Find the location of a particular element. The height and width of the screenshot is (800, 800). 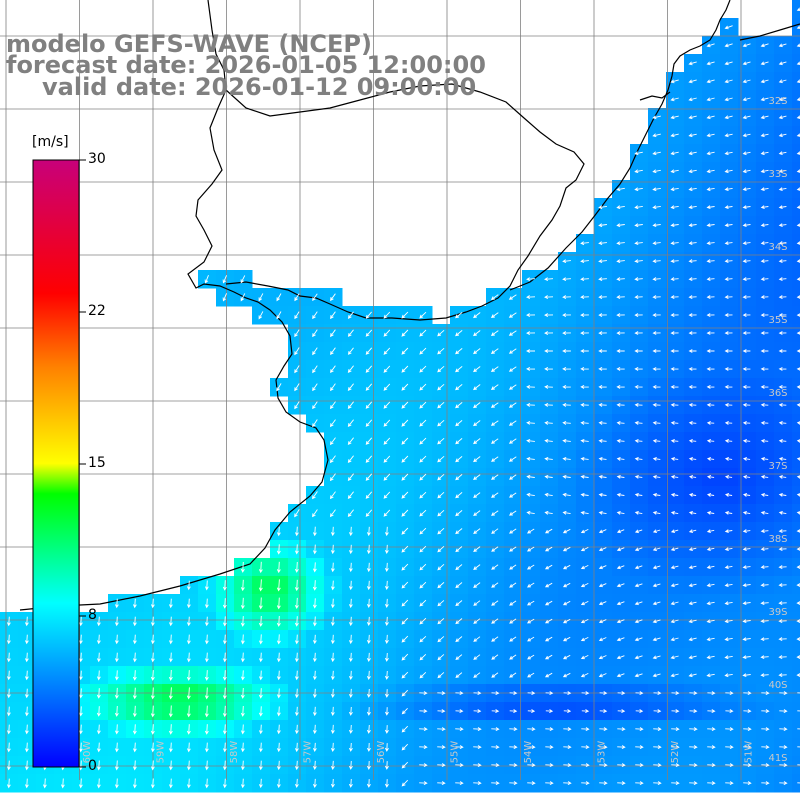

valid-date: valid date: 2026-01-12 09:00:00 is located at coordinates (259, 87).